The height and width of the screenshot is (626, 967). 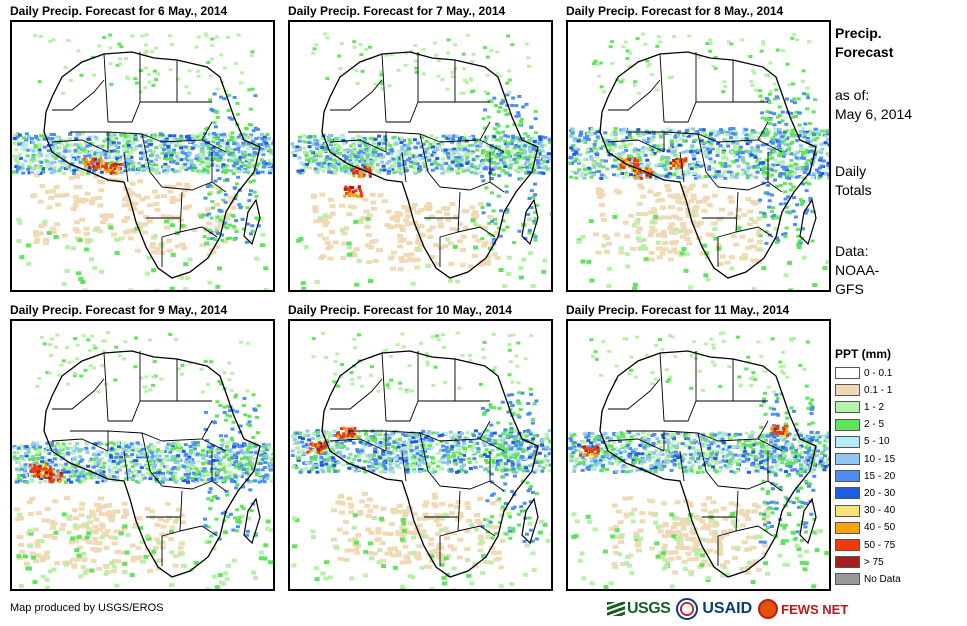 I want to click on precip-cells, so click(x=698, y=161).